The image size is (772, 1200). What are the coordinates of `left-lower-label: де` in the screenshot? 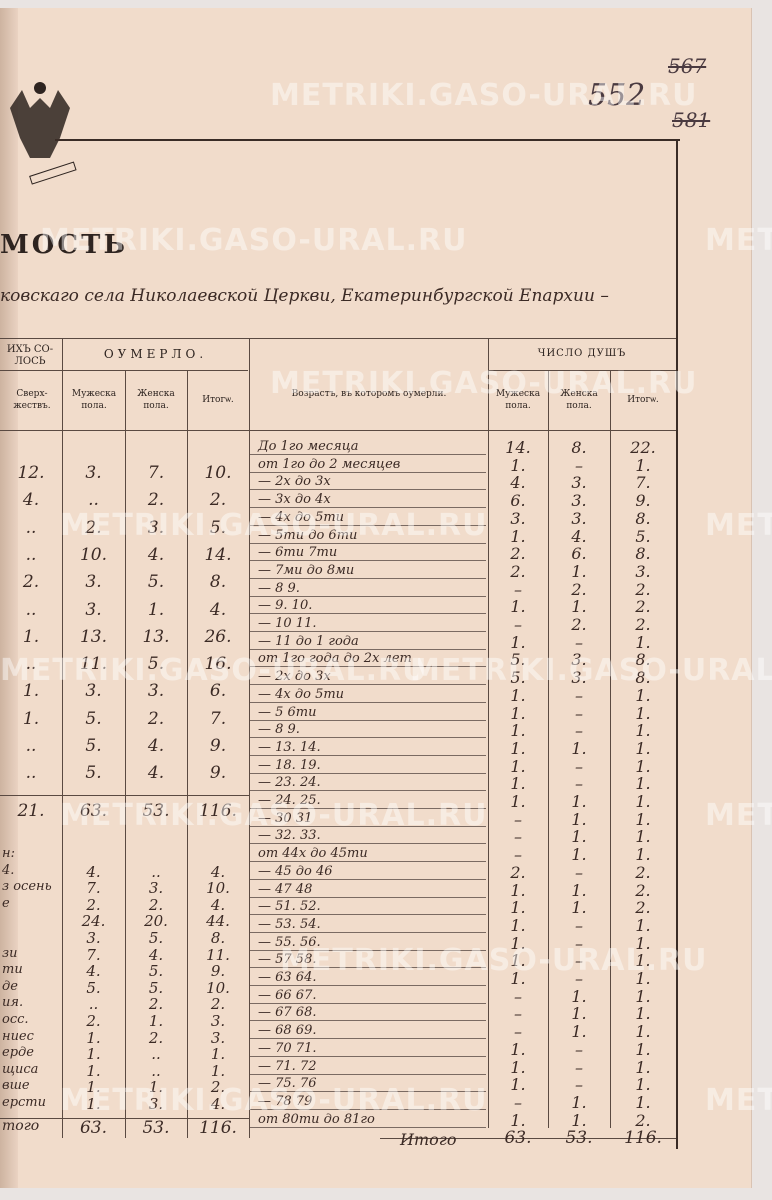 It's located at (10, 986).